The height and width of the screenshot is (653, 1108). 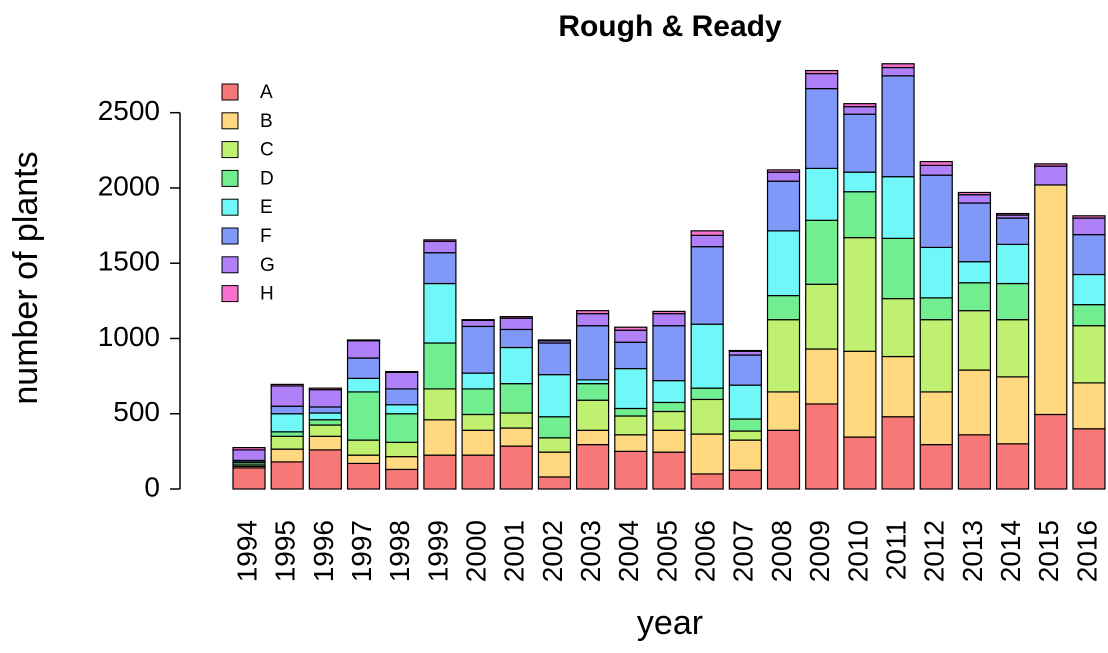 I want to click on legend-label: G, so click(x=267, y=265).